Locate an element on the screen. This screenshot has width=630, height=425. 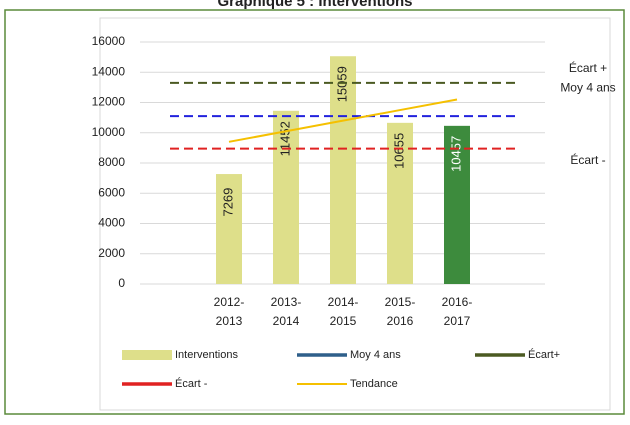
reference-label: Écart - is located at coordinates (587, 159).